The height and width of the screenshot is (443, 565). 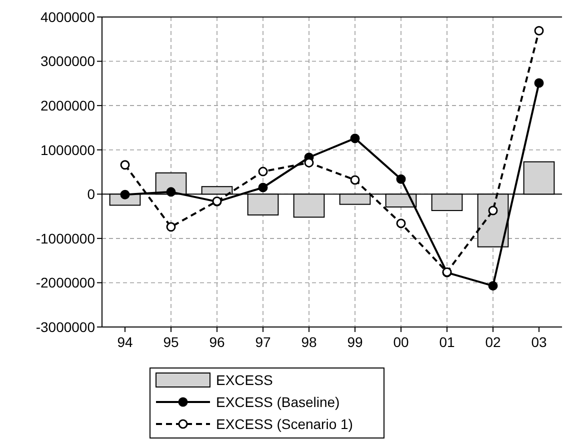 What do you see at coordinates (68, 105) in the screenshot?
I see `y-tick-label: 2000000` at bounding box center [68, 105].